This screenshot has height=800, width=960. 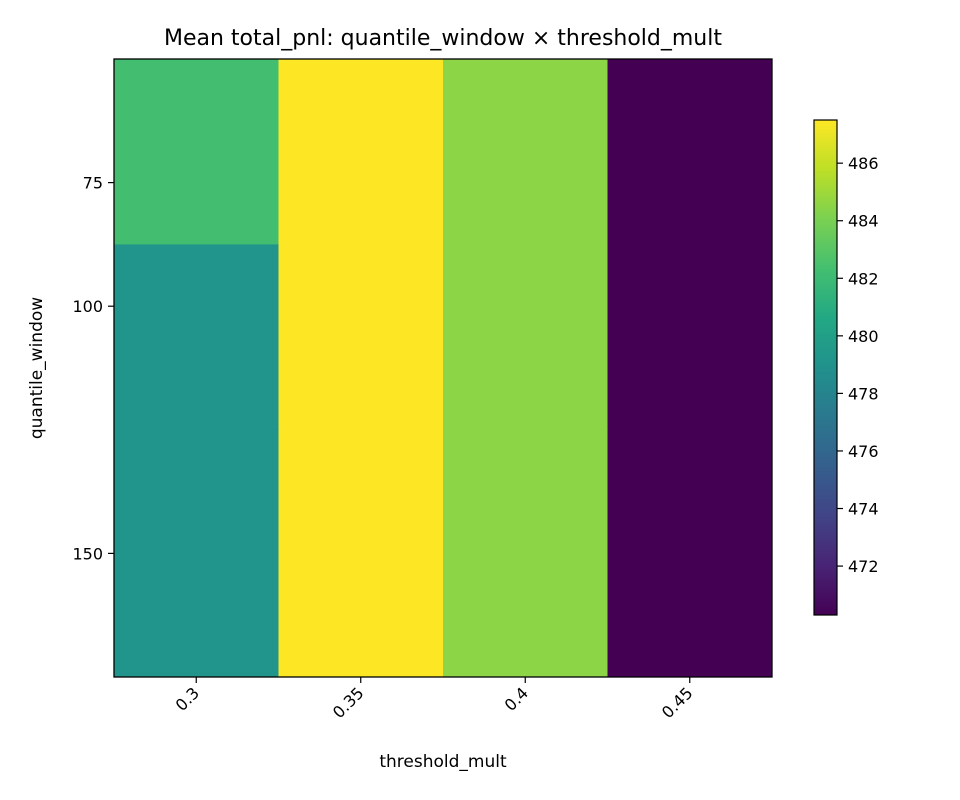 I want to click on colorbar-tick-label: 480, so click(x=863, y=336).